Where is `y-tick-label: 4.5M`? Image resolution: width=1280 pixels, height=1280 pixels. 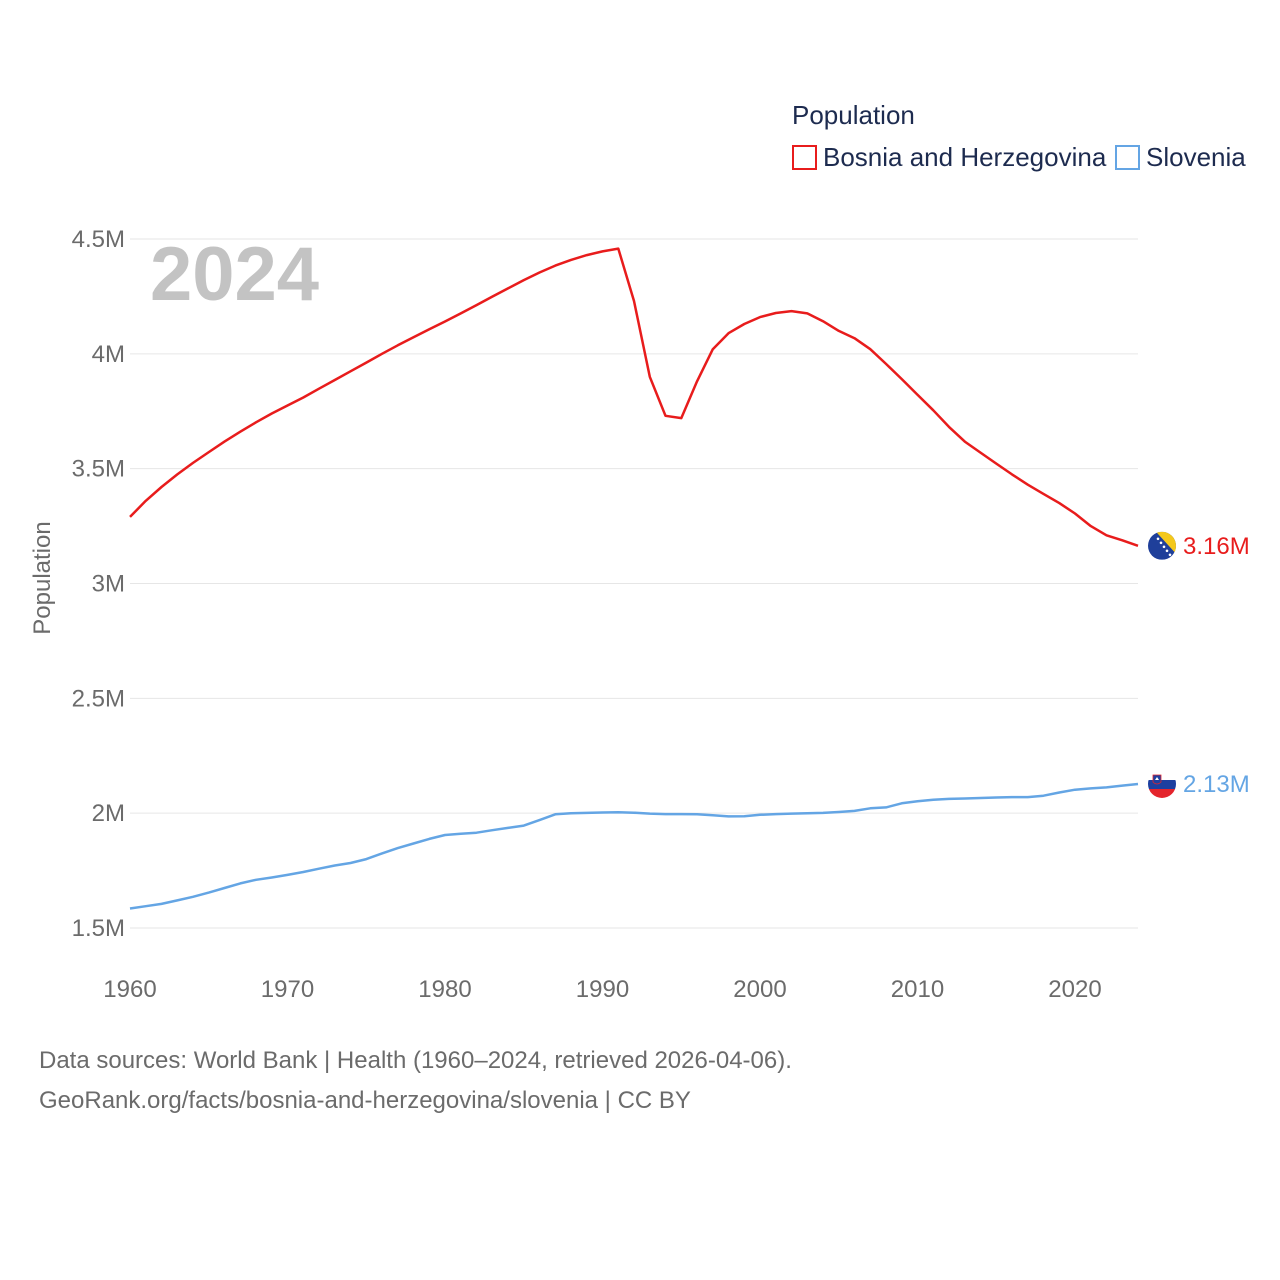
y-tick-label: 4.5M is located at coordinates (98, 239).